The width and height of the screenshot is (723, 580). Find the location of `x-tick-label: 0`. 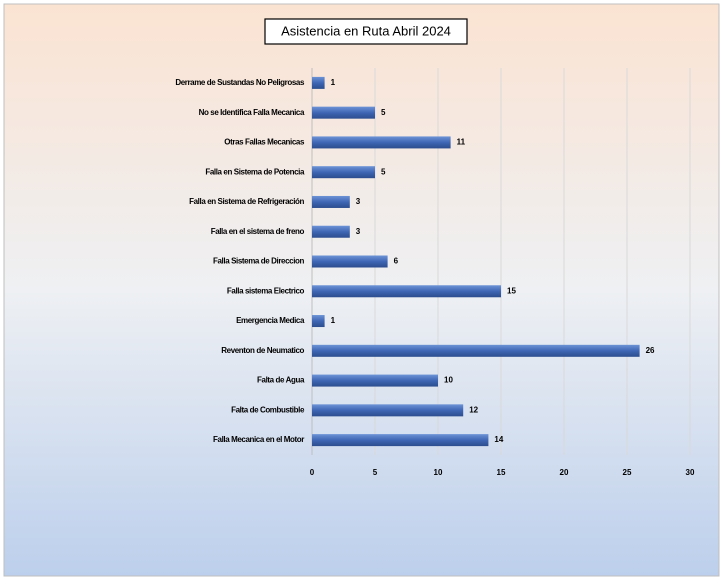

x-tick-label: 0 is located at coordinates (312, 472).